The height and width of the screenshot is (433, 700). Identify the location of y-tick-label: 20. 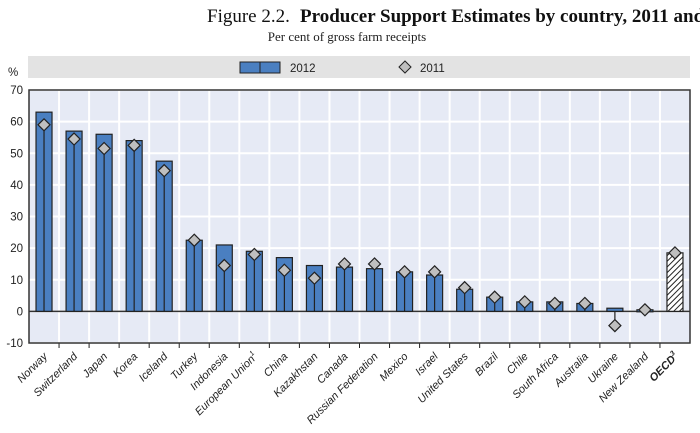
(16, 249).